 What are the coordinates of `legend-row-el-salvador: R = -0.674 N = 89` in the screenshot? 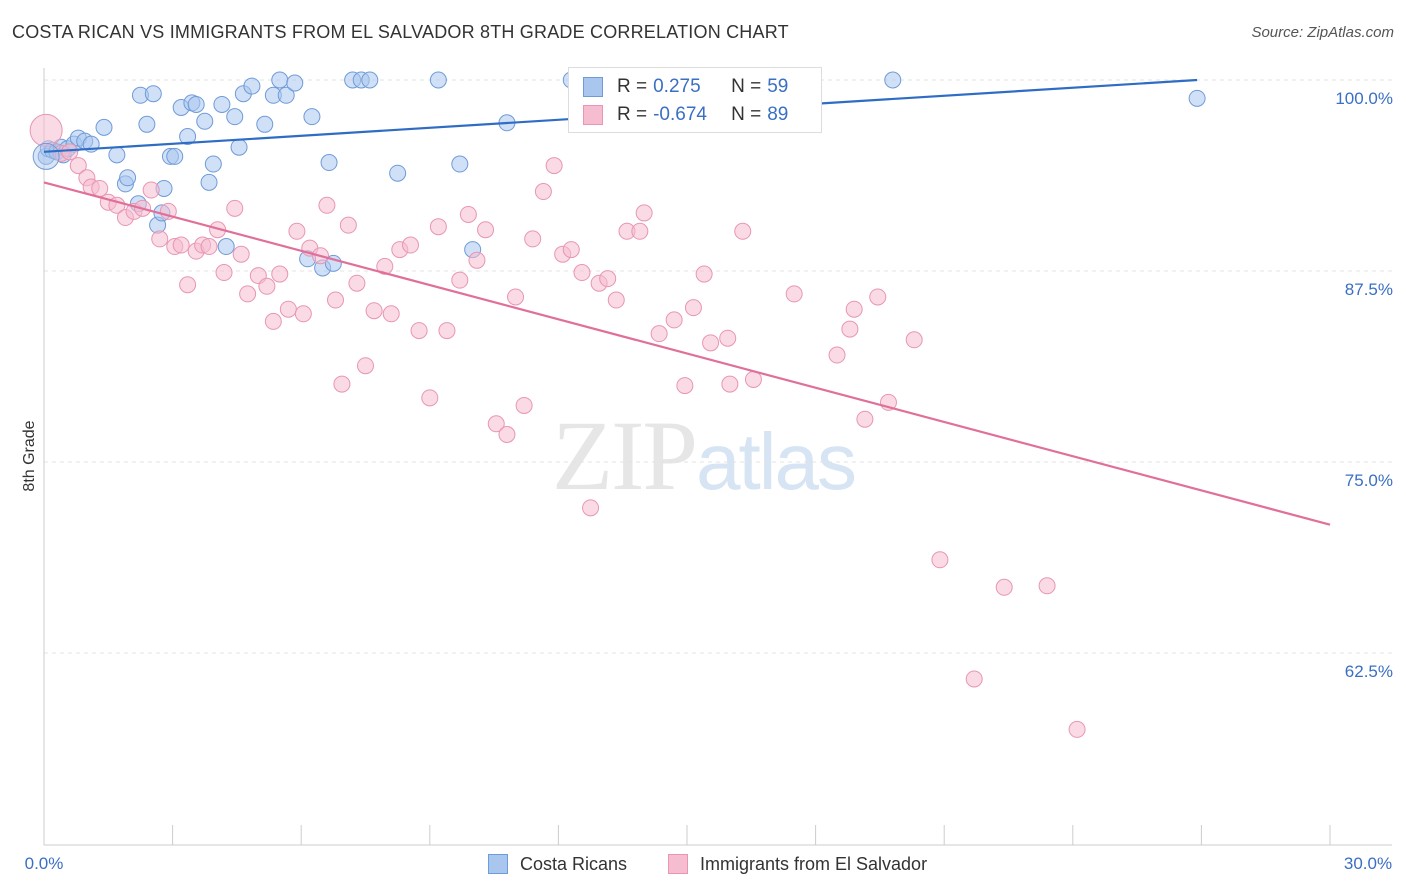 It's located at (685, 115).